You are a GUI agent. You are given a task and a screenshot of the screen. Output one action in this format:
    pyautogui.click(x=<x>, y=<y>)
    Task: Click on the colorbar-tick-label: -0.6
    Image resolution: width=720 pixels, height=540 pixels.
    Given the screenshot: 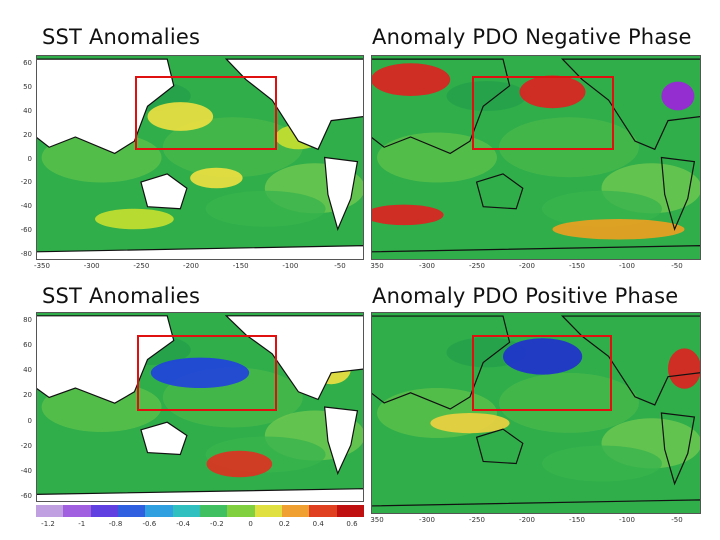 What is the action you would take?
    pyautogui.click(x=149, y=524)
    